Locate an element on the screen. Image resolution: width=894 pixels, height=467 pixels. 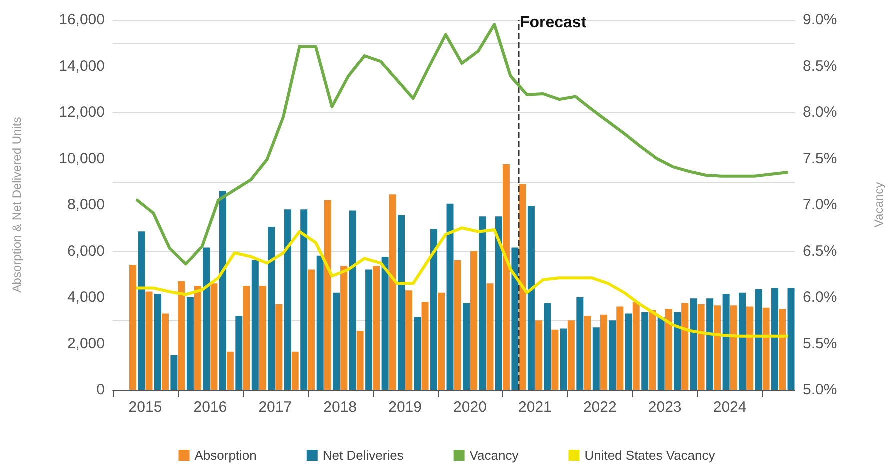
x-tick-label: 2017 is located at coordinates (275, 407).